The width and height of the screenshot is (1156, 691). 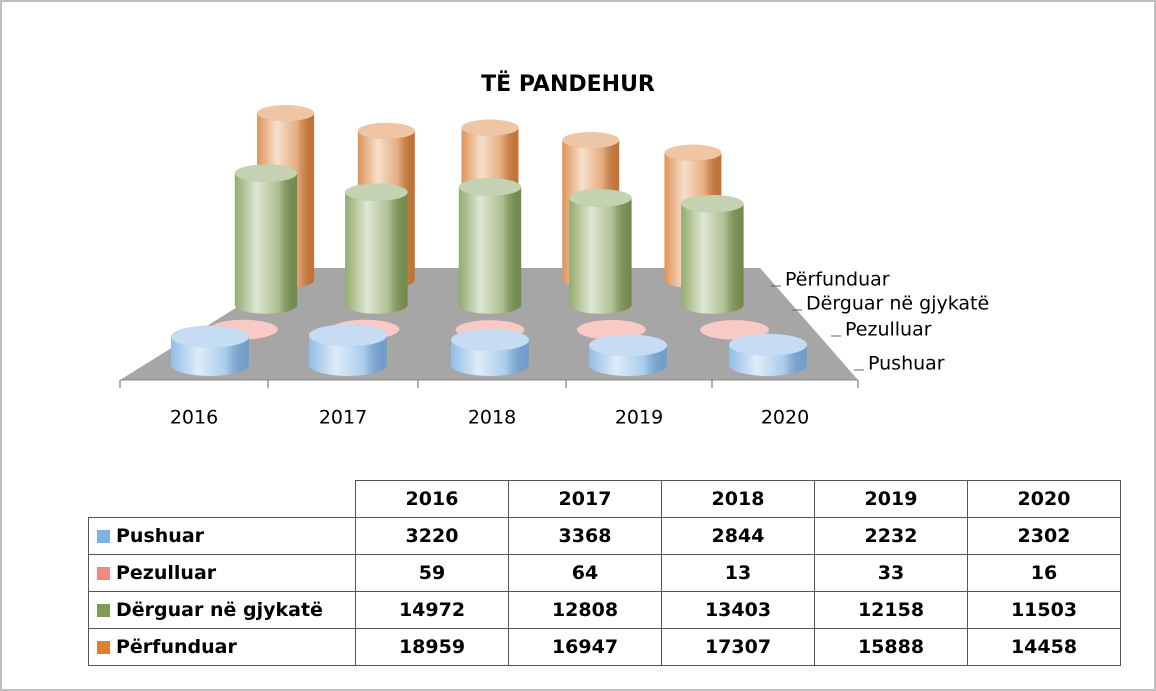 I want to click on table-row-label: Përfunduar, so click(x=222, y=647).